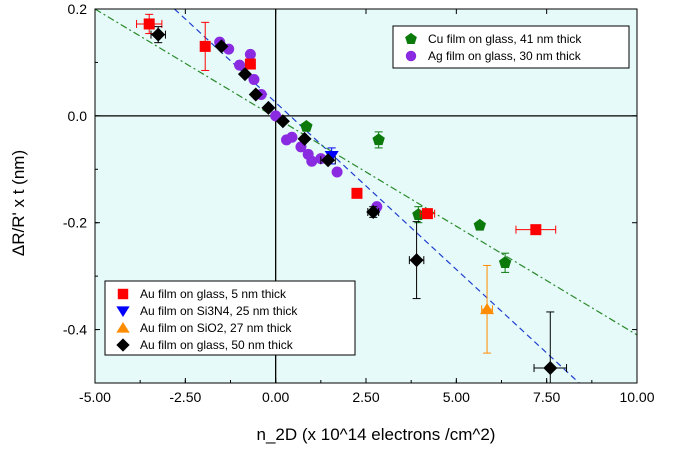 This screenshot has height=450, width=683. What do you see at coordinates (95, 397) in the screenshot?
I see `x-tick-label: -5.00` at bounding box center [95, 397].